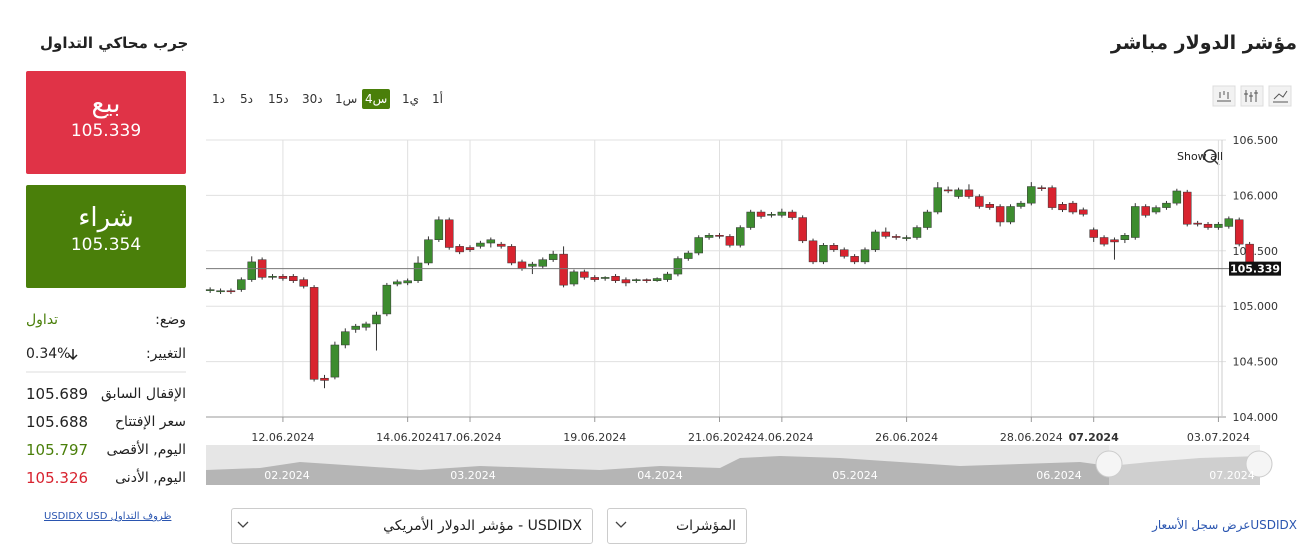 This screenshot has width=1309, height=552. What do you see at coordinates (312, 99) in the screenshot?
I see `timeframe-button: 30د` at bounding box center [312, 99].